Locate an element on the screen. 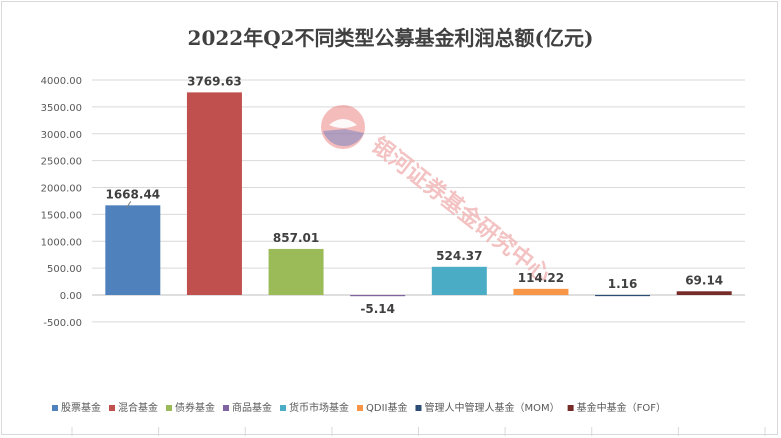  data-label: -5.14 is located at coordinates (377, 309).